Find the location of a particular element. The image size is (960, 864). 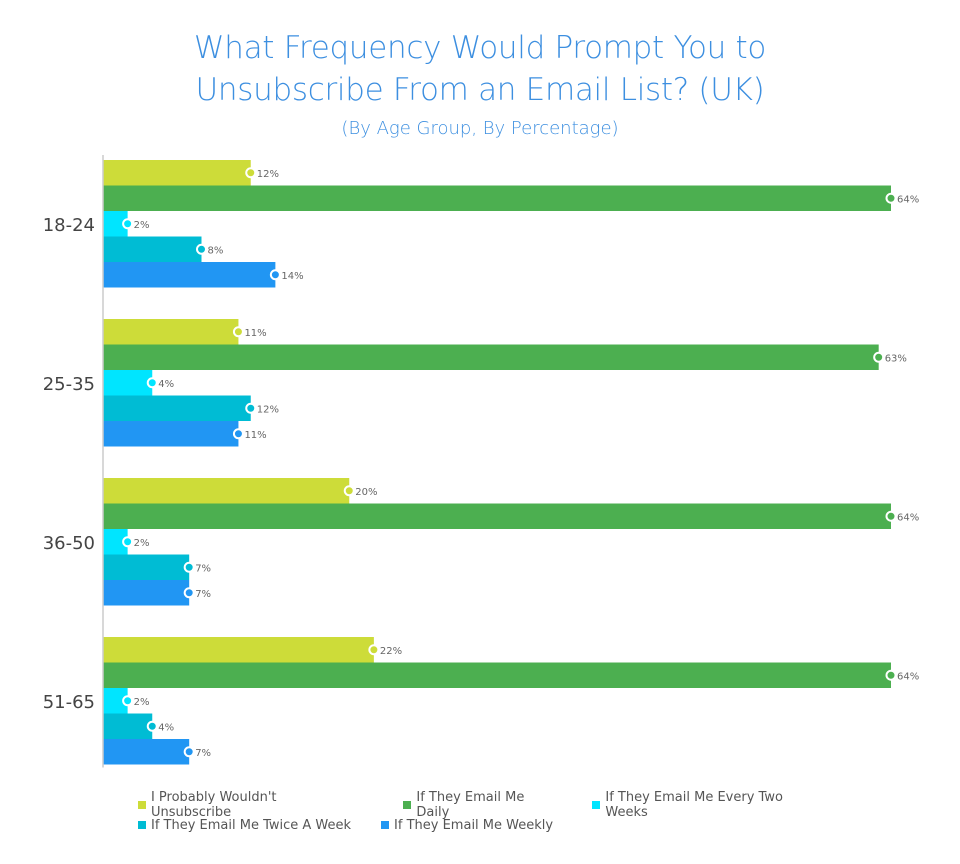

data-label: 14% is located at coordinates (292, 276).